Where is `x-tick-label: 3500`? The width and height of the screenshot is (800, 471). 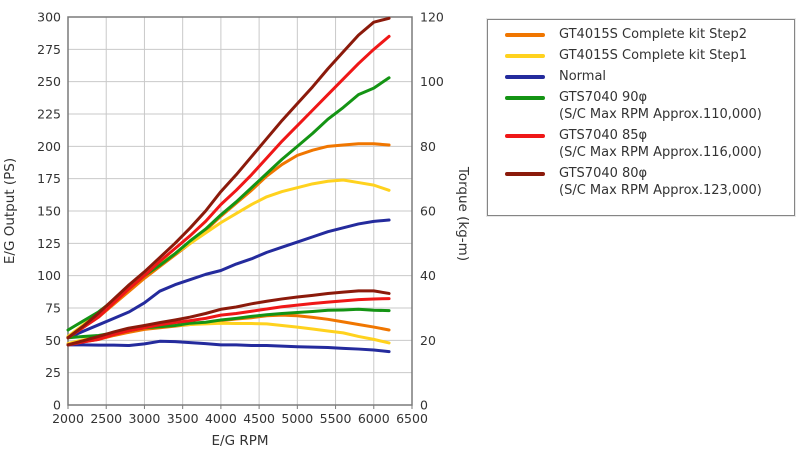 x-tick-label: 3500 is located at coordinates (183, 418).